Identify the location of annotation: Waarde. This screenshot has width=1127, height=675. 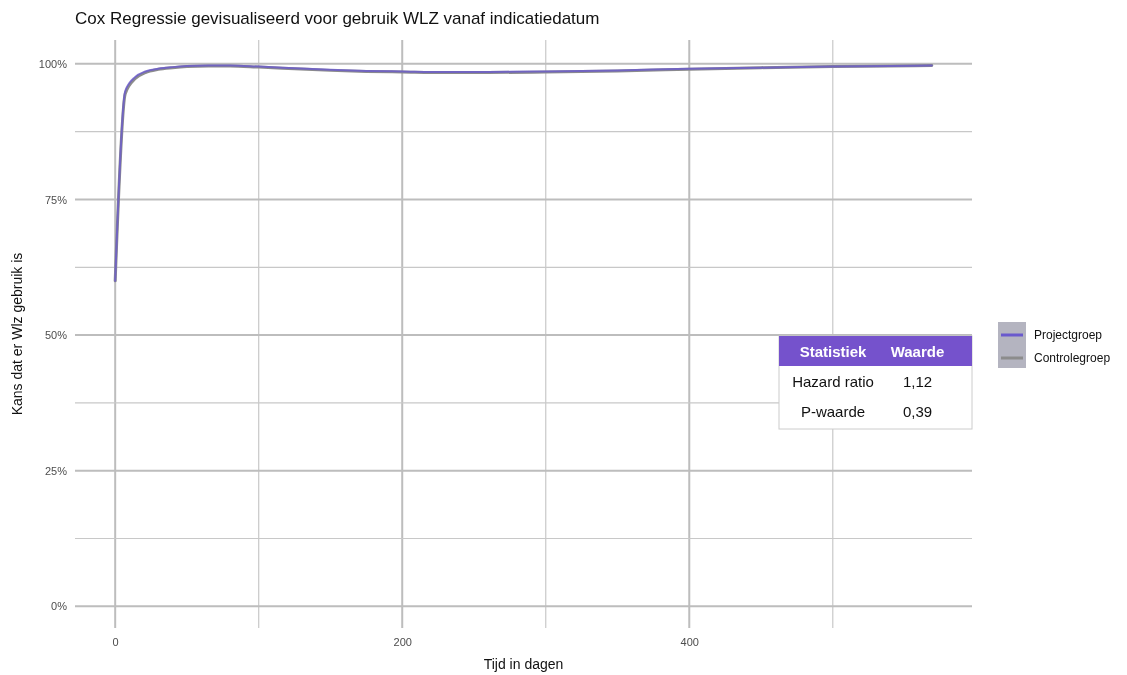
(917, 351).